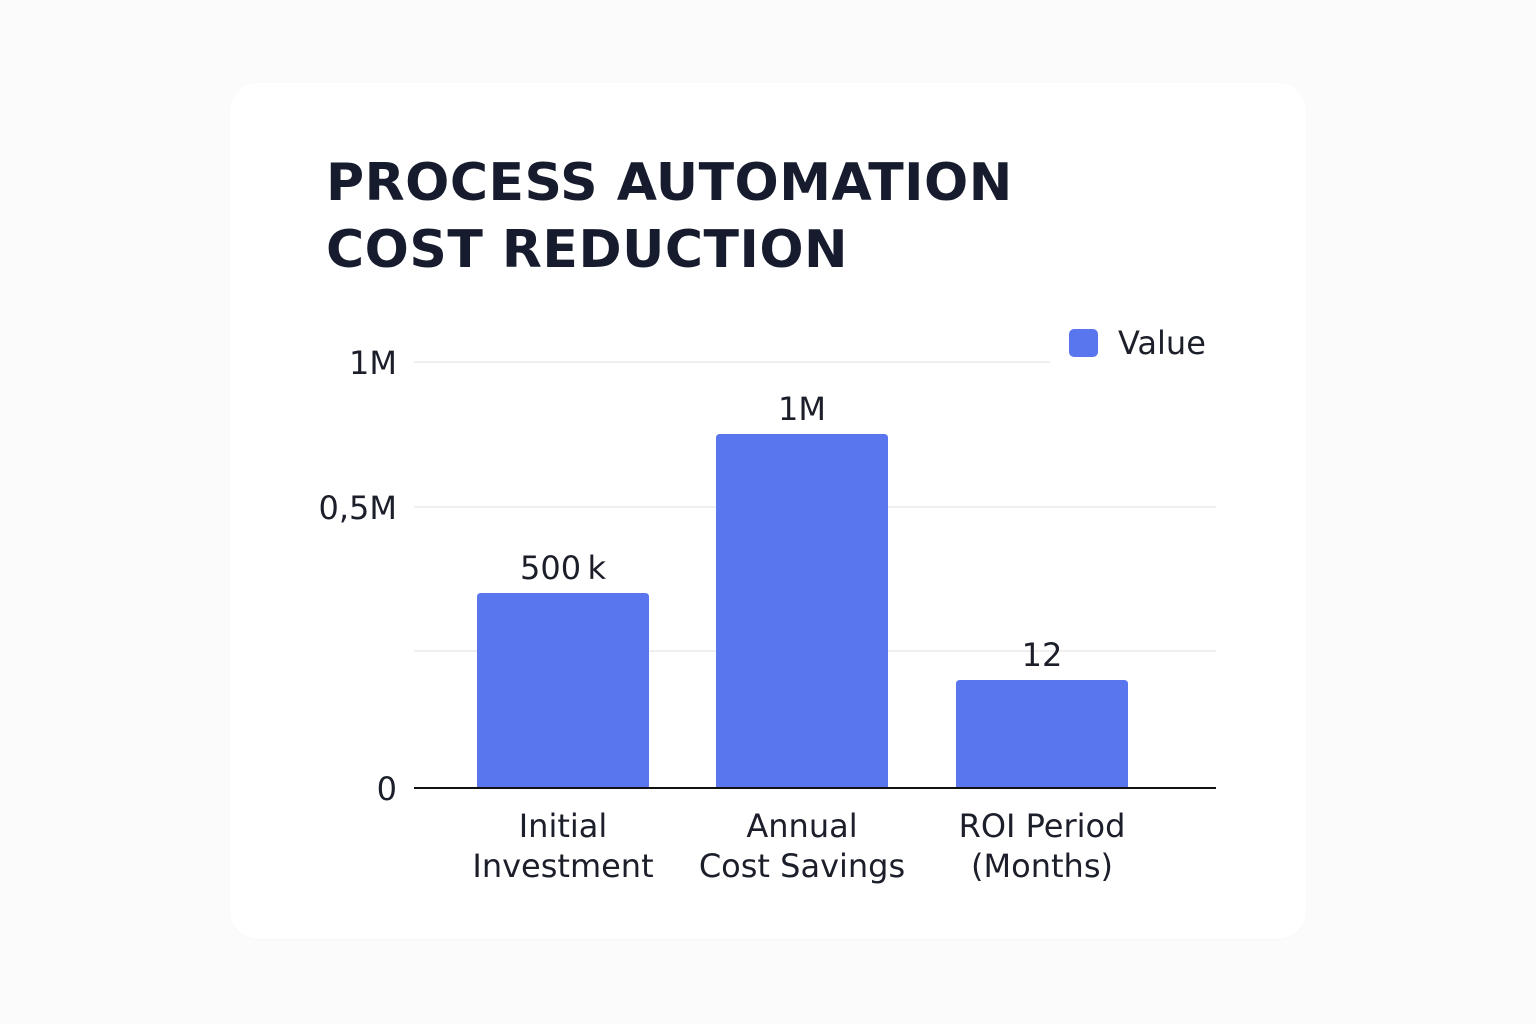 The image size is (1536, 1024). What do you see at coordinates (669, 217) in the screenshot?
I see `chart-title: PROCESS AUTOMATION COST REDUCTION` at bounding box center [669, 217].